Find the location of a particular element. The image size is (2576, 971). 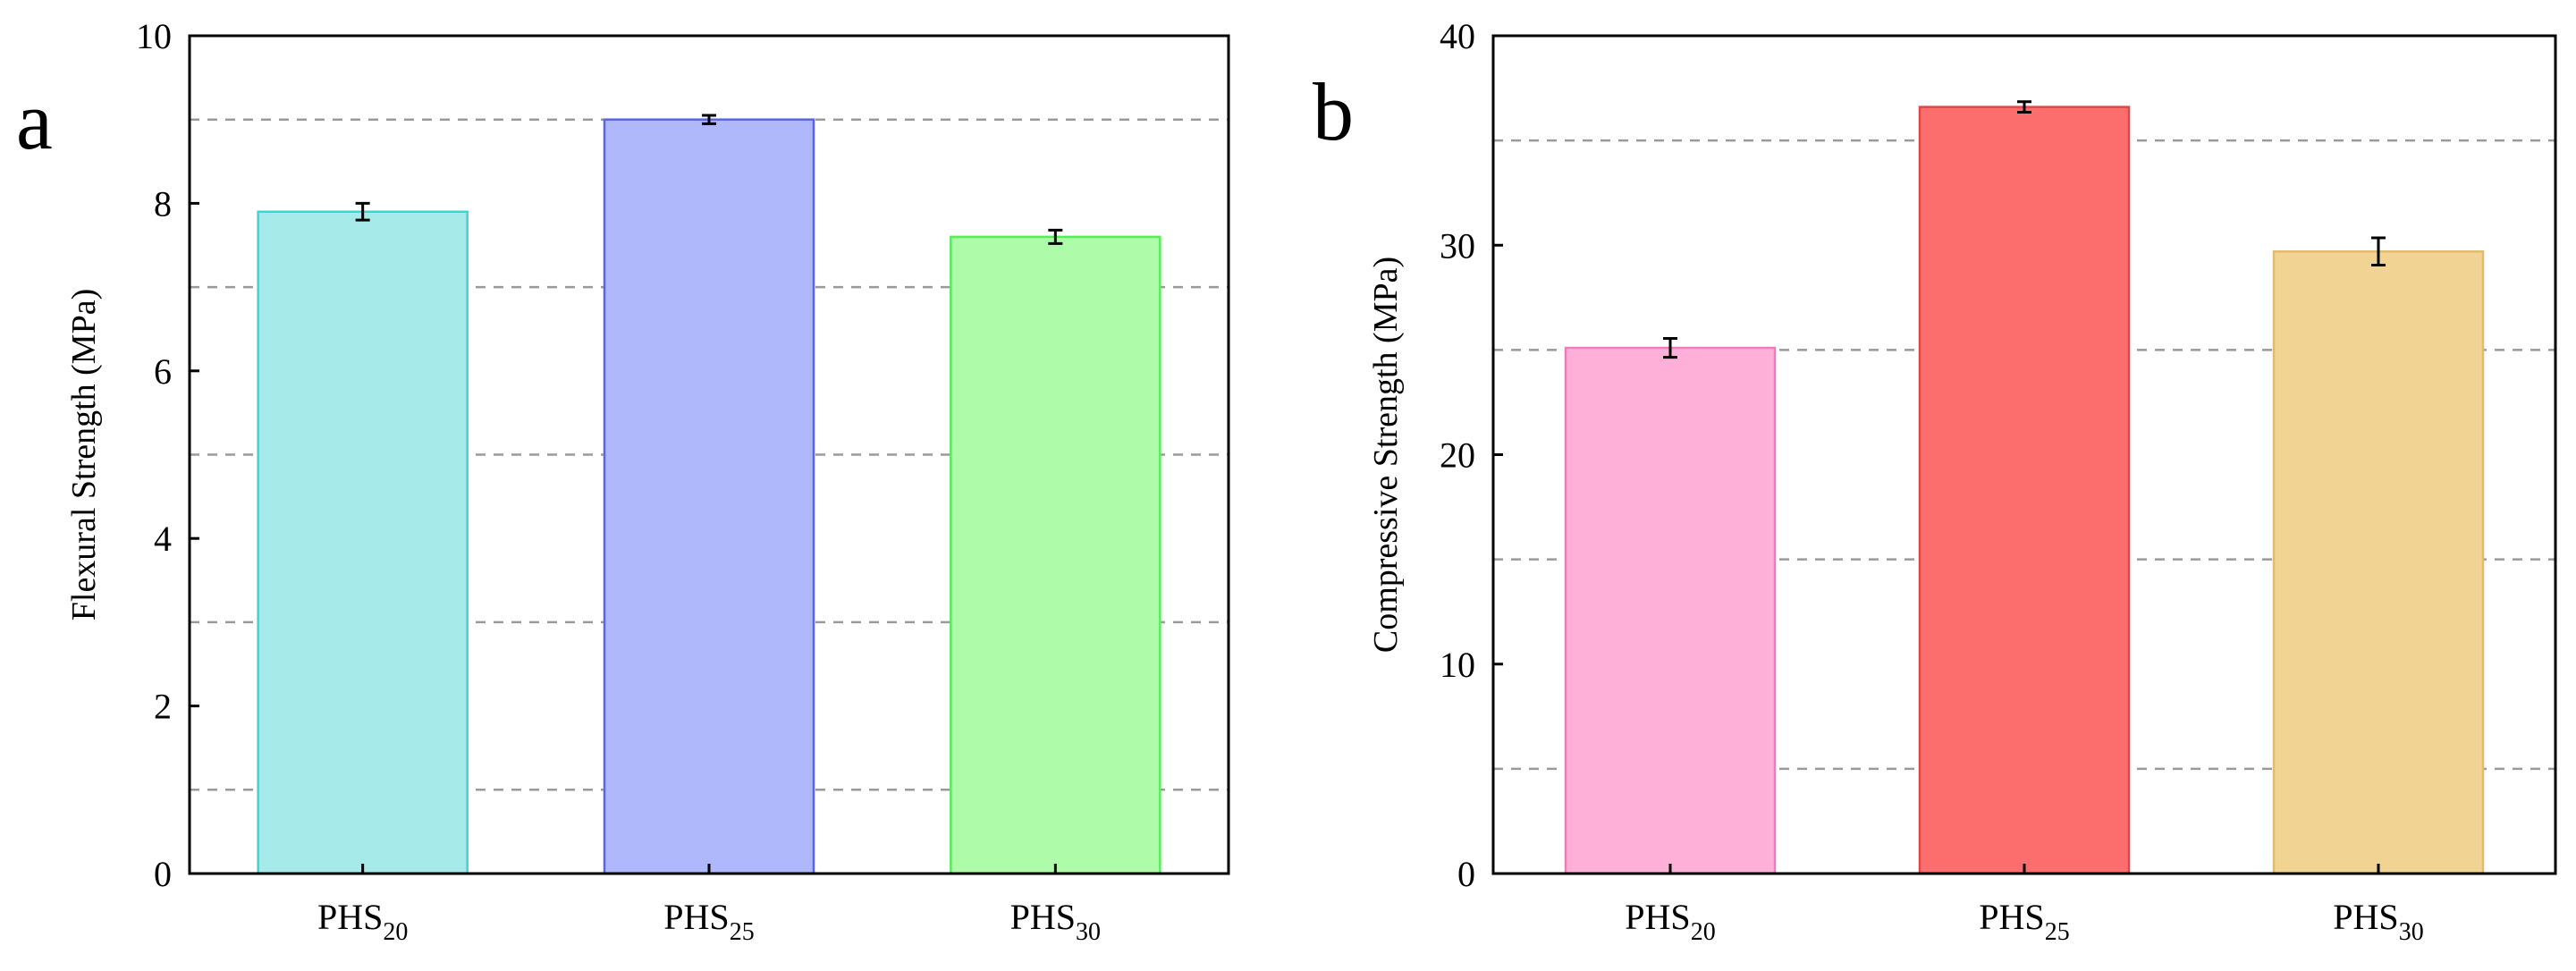

y-tick-label: 8 is located at coordinates (163, 204).